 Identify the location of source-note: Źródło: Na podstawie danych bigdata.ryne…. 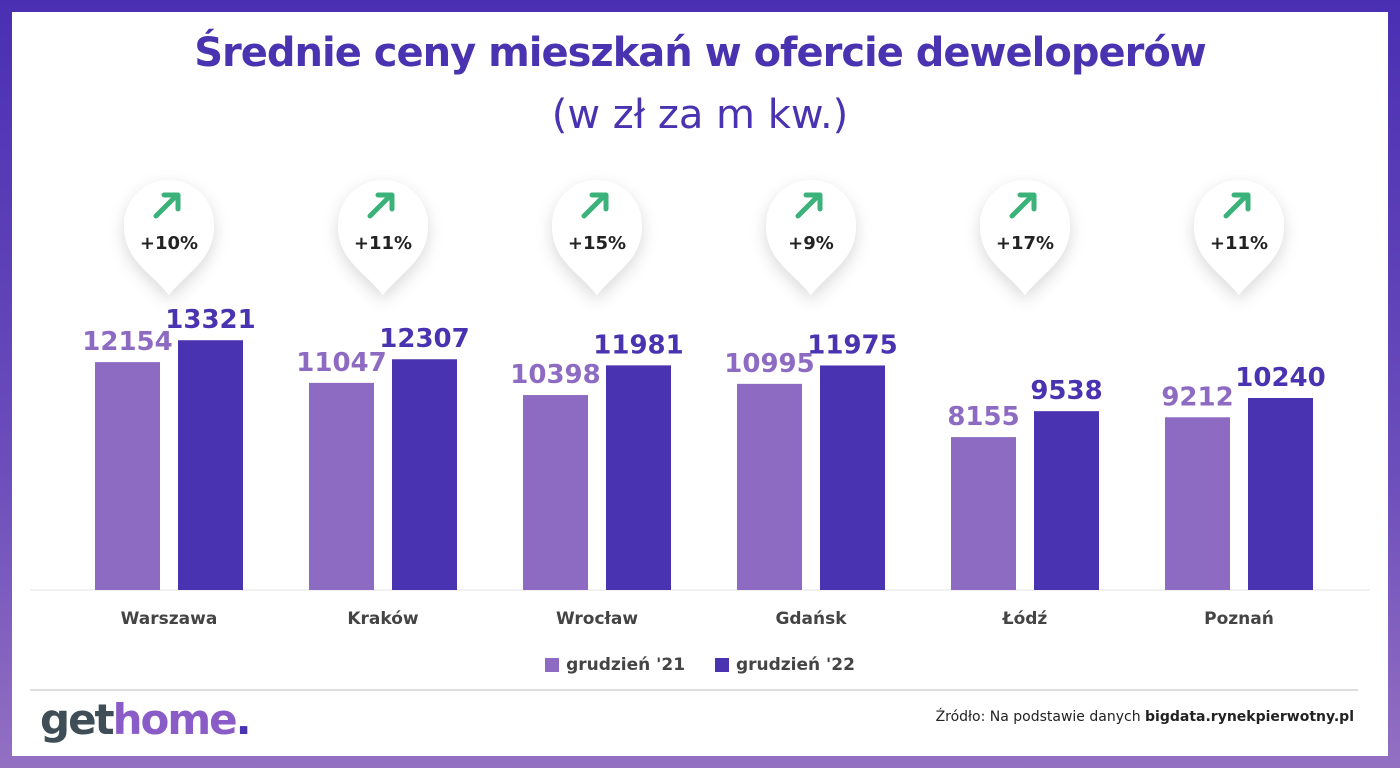
(1145, 717).